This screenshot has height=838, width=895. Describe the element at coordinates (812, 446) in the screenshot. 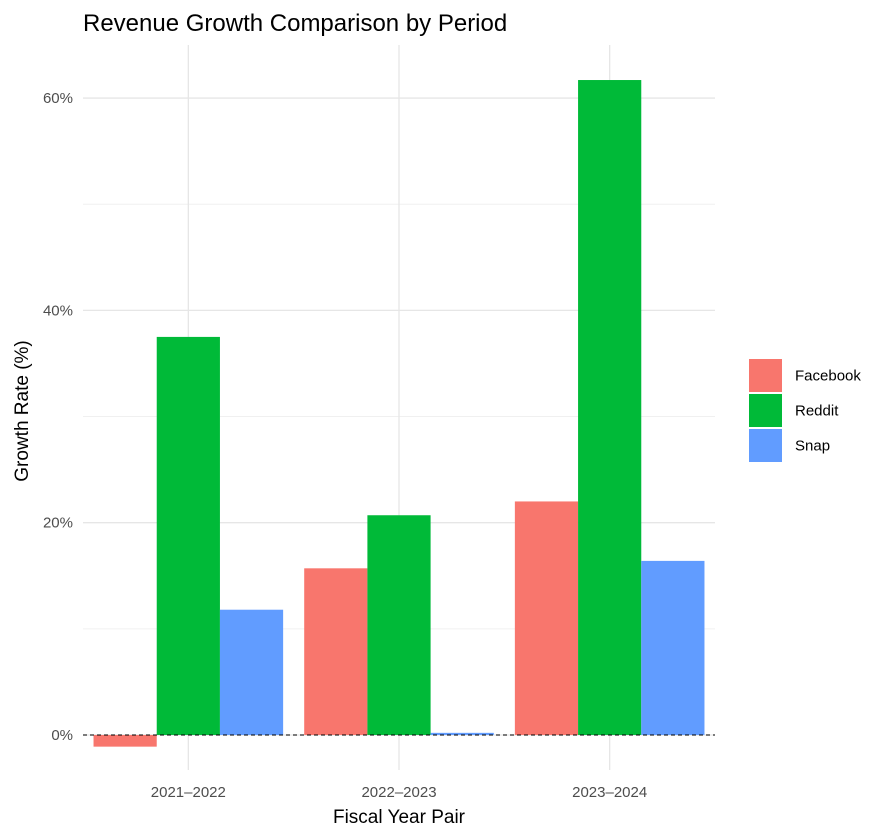

I see `legend-label-snap: Snap` at that location.